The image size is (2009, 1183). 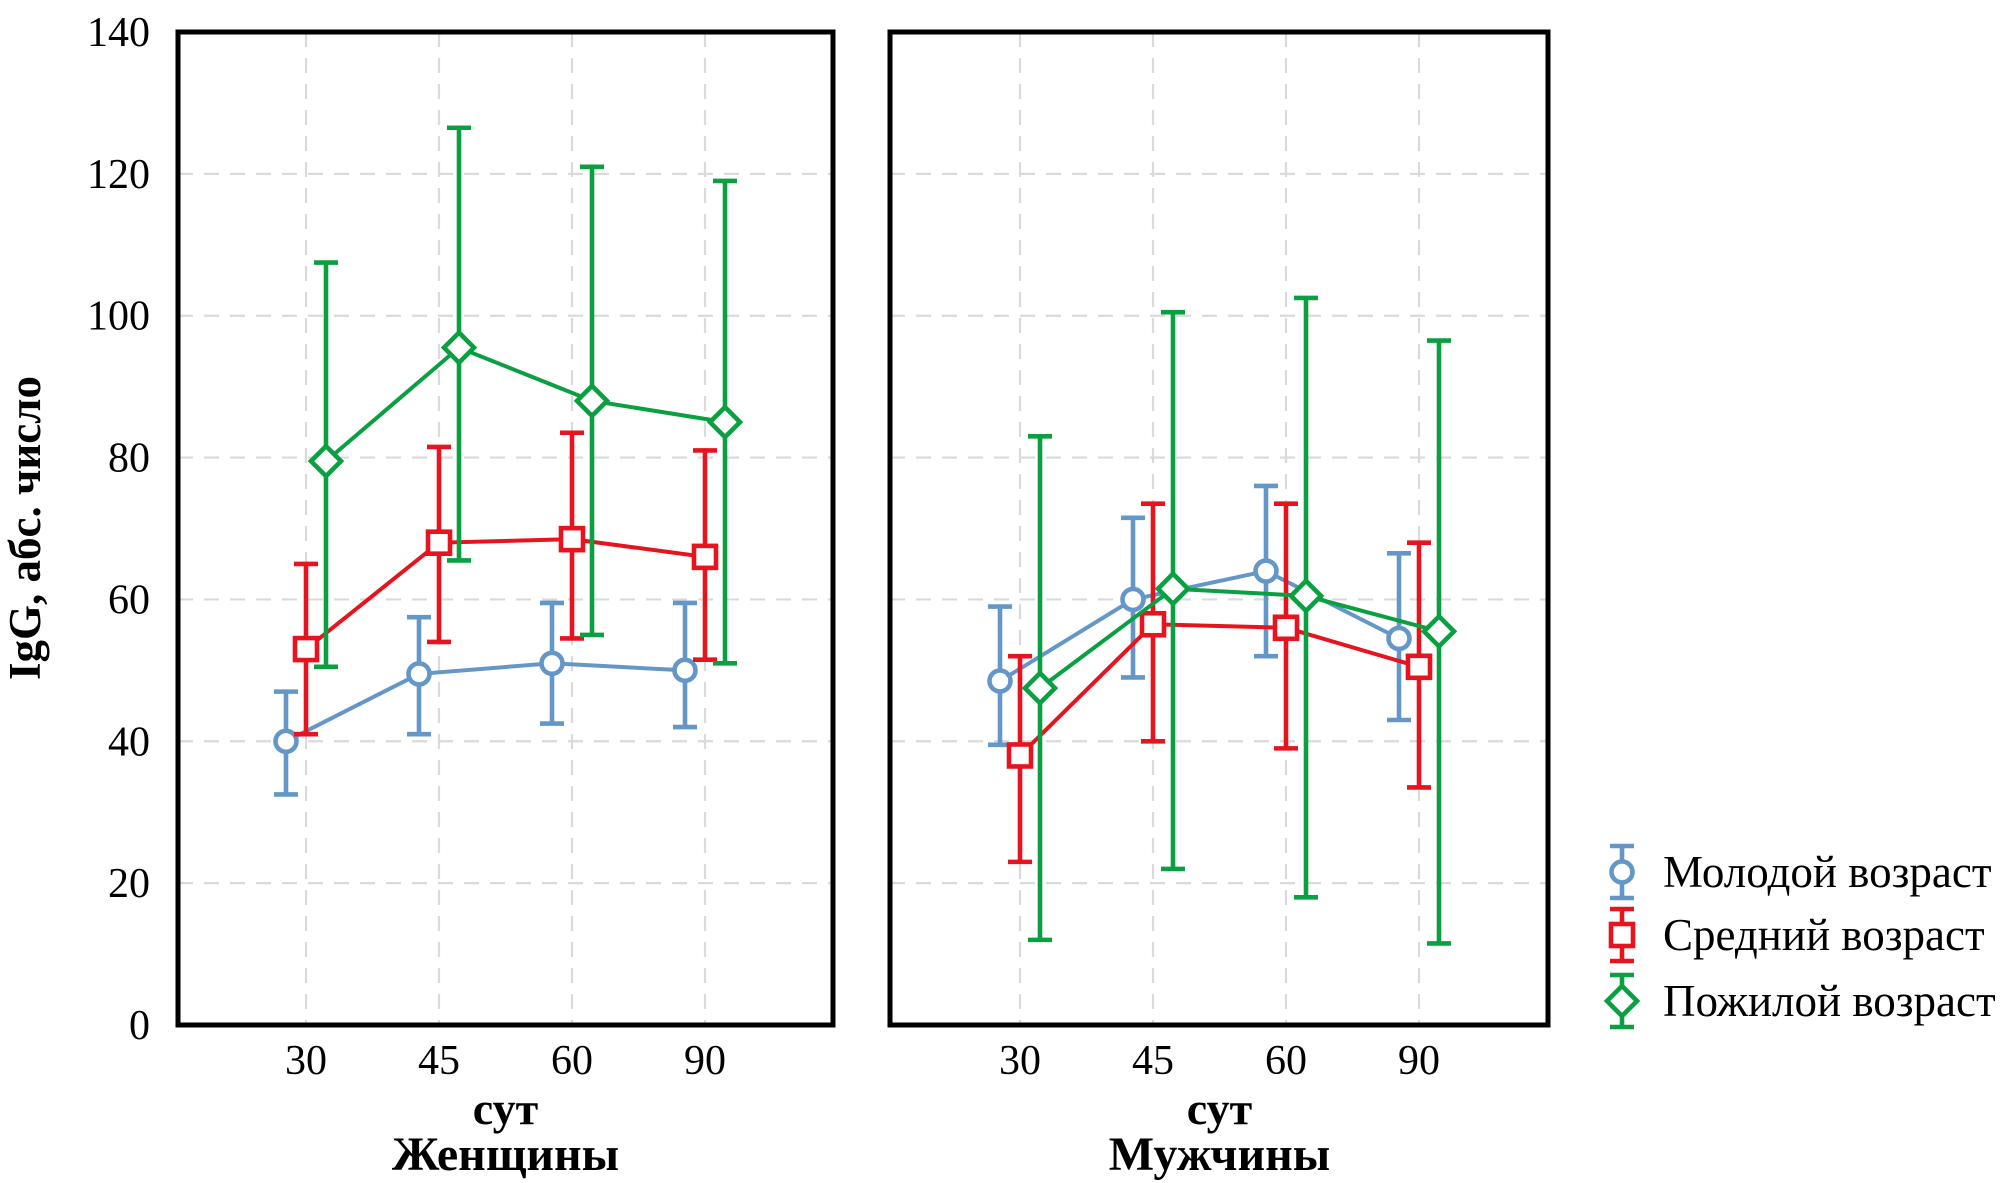 What do you see at coordinates (118, 175) in the screenshot?
I see `y-tick-label: 120` at bounding box center [118, 175].